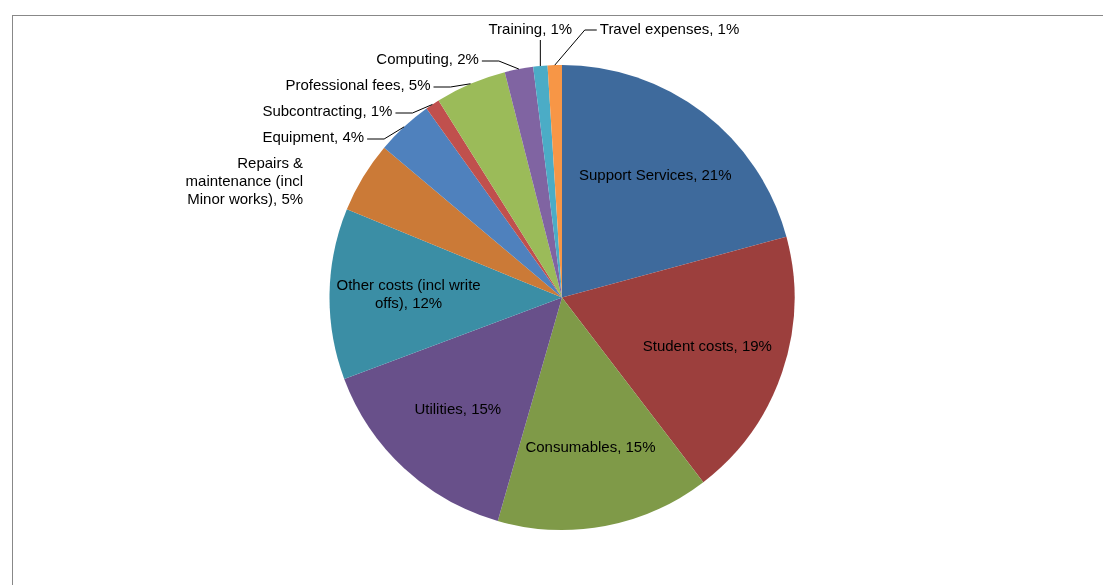  I want to click on slice-label: Subcontracting, 1%, so click(327, 110).